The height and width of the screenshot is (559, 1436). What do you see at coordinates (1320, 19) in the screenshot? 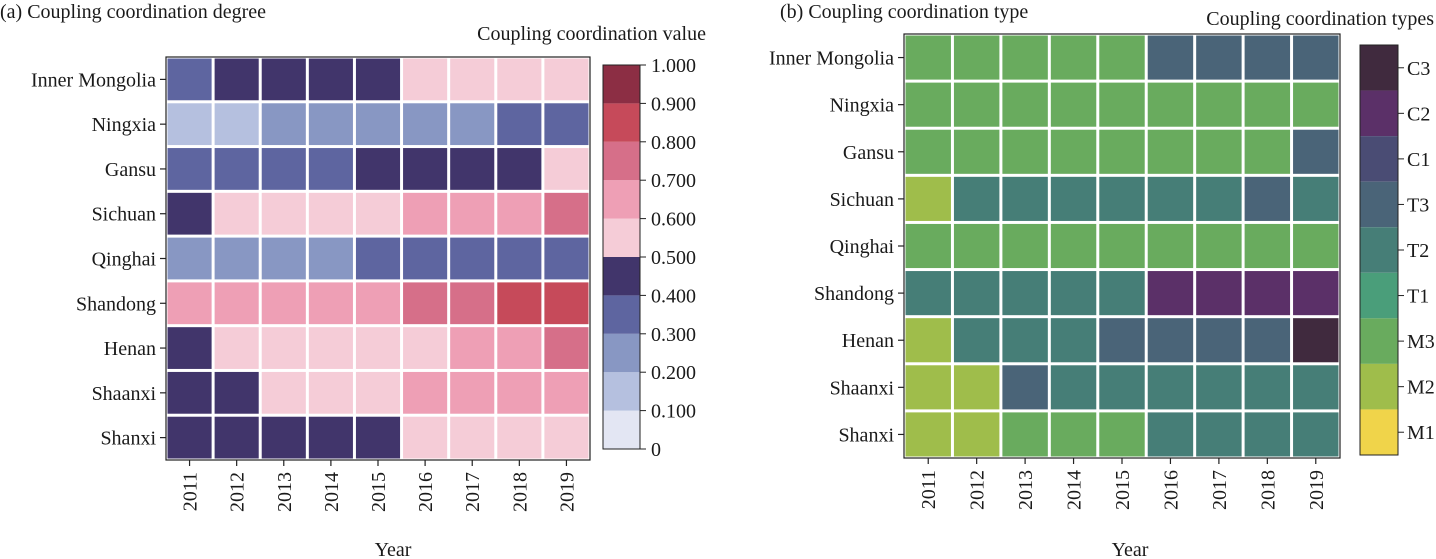
I see `chart-b-legend-title: Coupling coordination types` at bounding box center [1320, 19].